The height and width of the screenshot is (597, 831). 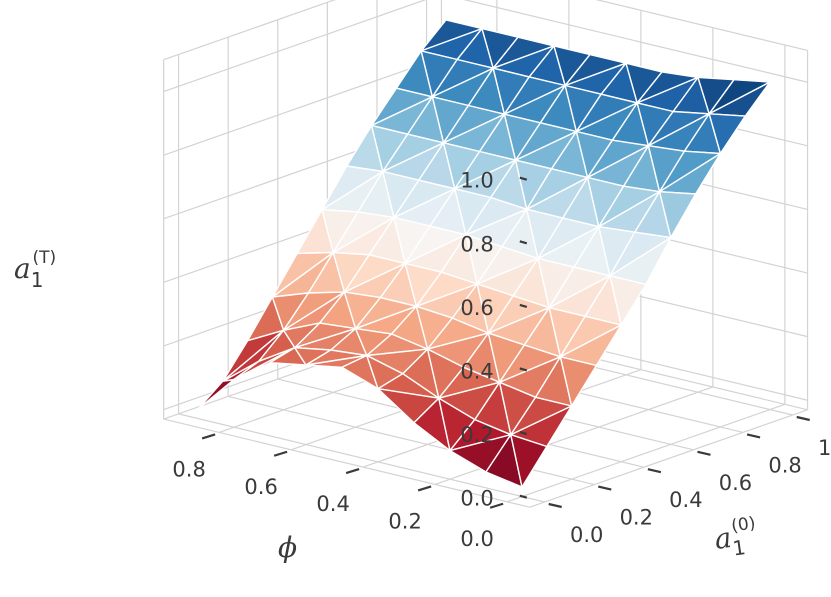 What do you see at coordinates (636, 518) in the screenshot?
I see `a0-tick-label: 0.2` at bounding box center [636, 518].